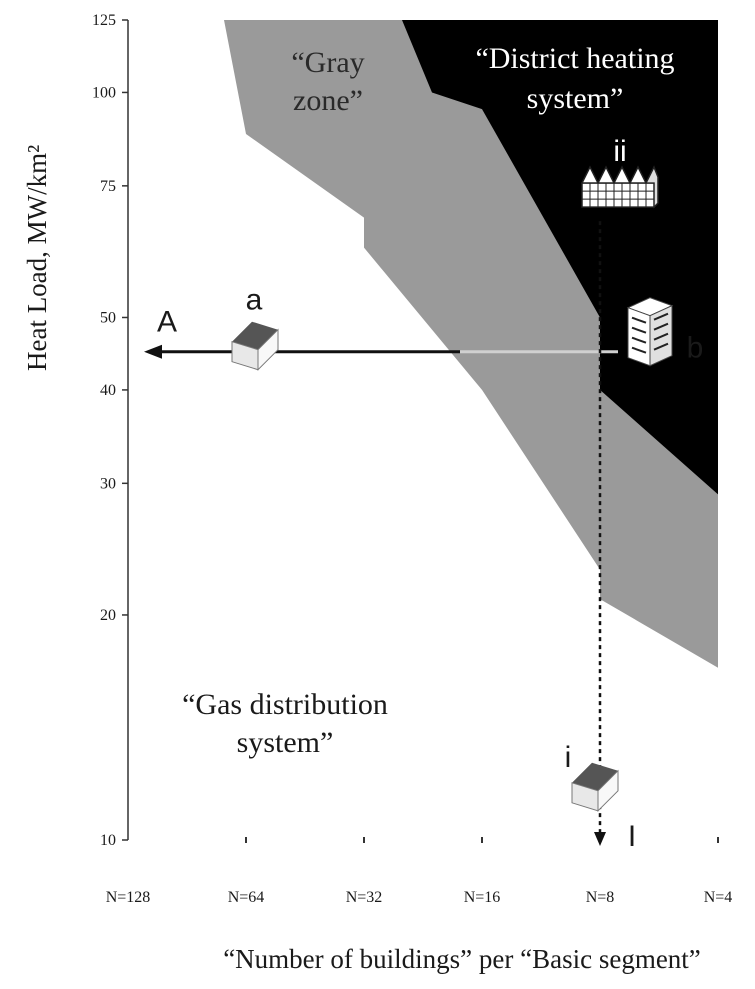  I want to click on y-tick-label: 100, so click(104, 92).